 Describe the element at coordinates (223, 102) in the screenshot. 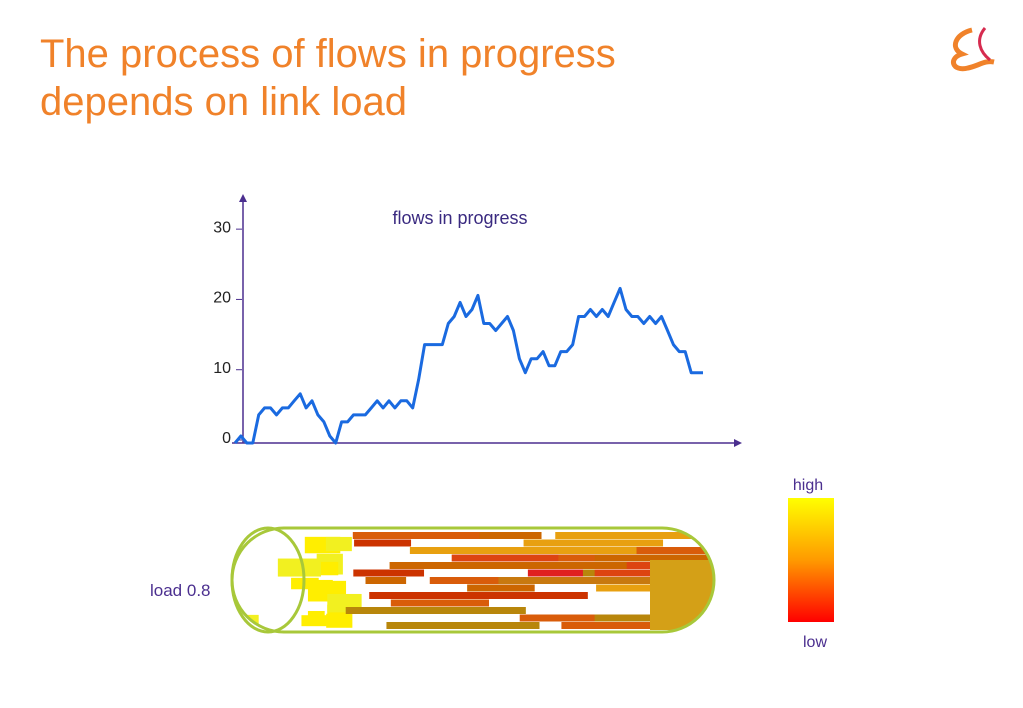

I see `title-line: depends on link load` at that location.